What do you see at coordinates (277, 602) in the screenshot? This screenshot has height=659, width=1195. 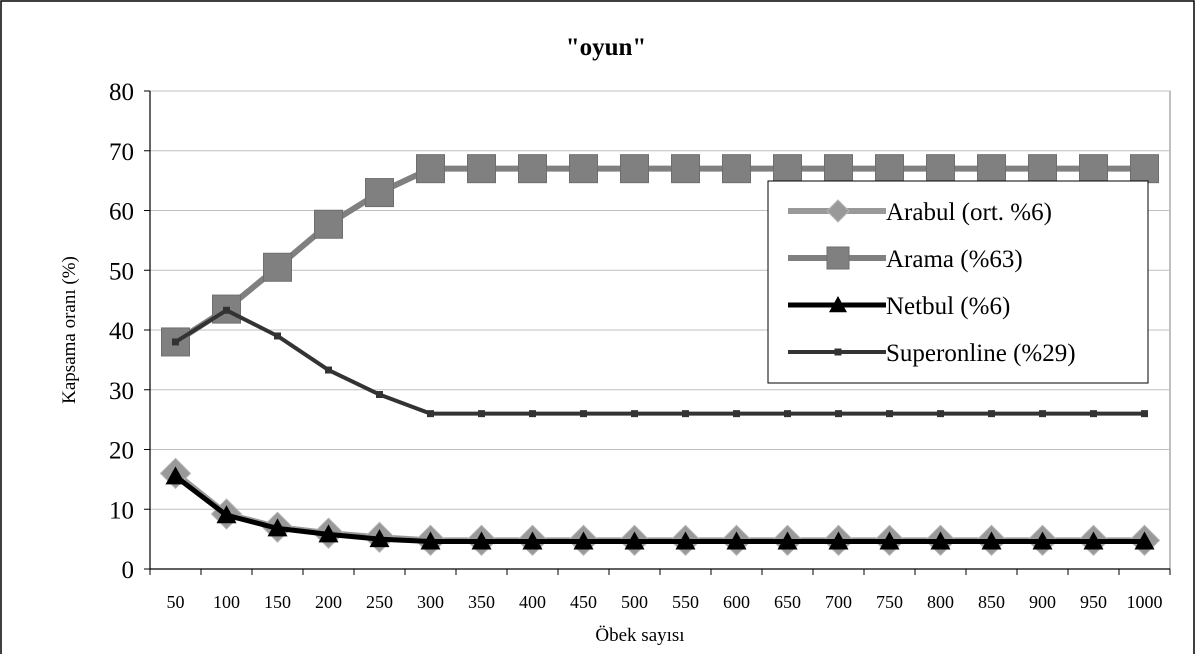 I see `x-tick-label: 150` at bounding box center [277, 602].